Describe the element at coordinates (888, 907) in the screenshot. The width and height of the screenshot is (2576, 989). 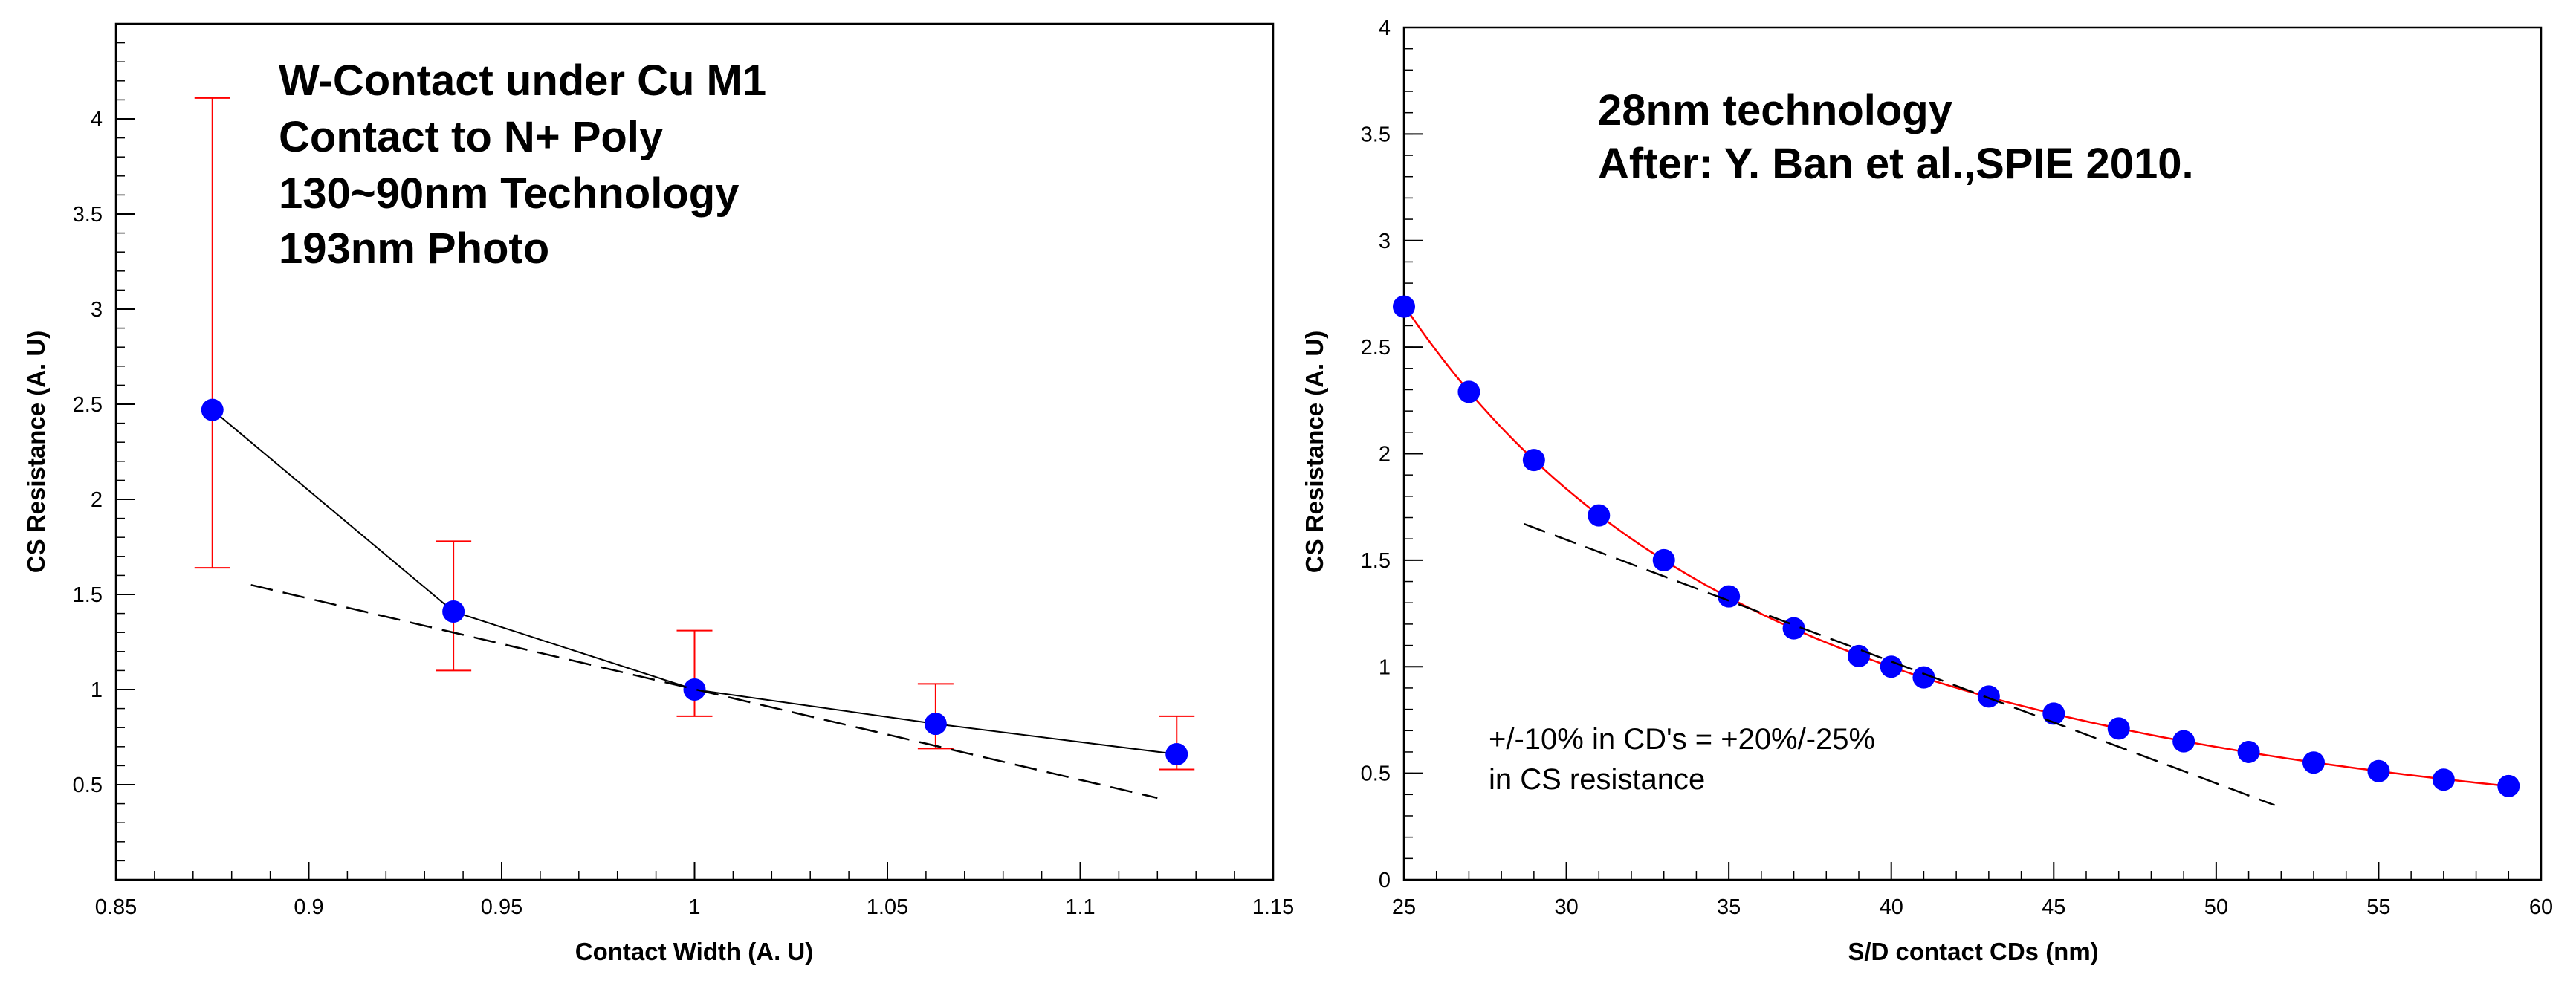
I see `x-tick-label: 1.05` at that location.